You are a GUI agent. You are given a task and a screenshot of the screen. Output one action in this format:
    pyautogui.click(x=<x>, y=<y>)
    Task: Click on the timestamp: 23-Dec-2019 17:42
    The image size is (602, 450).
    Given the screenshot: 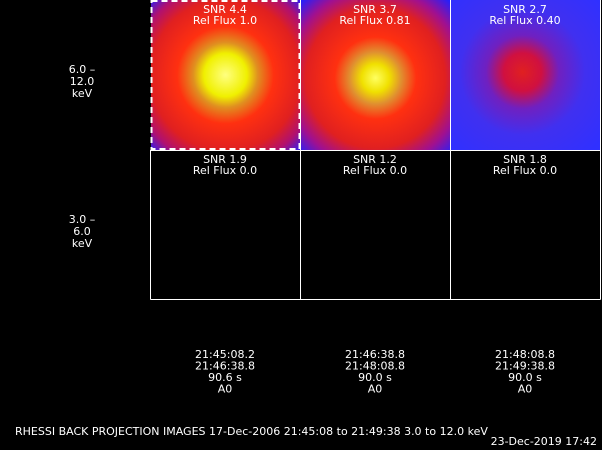 What is the action you would take?
    pyautogui.click(x=544, y=441)
    